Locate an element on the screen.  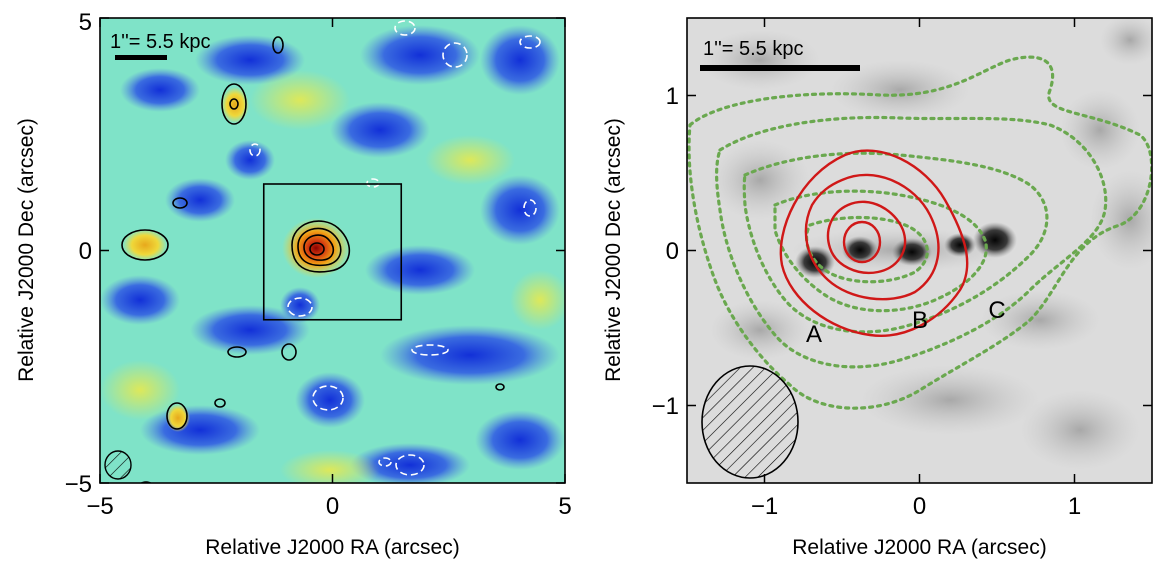
zoom-box is located at coordinates (332, 252).